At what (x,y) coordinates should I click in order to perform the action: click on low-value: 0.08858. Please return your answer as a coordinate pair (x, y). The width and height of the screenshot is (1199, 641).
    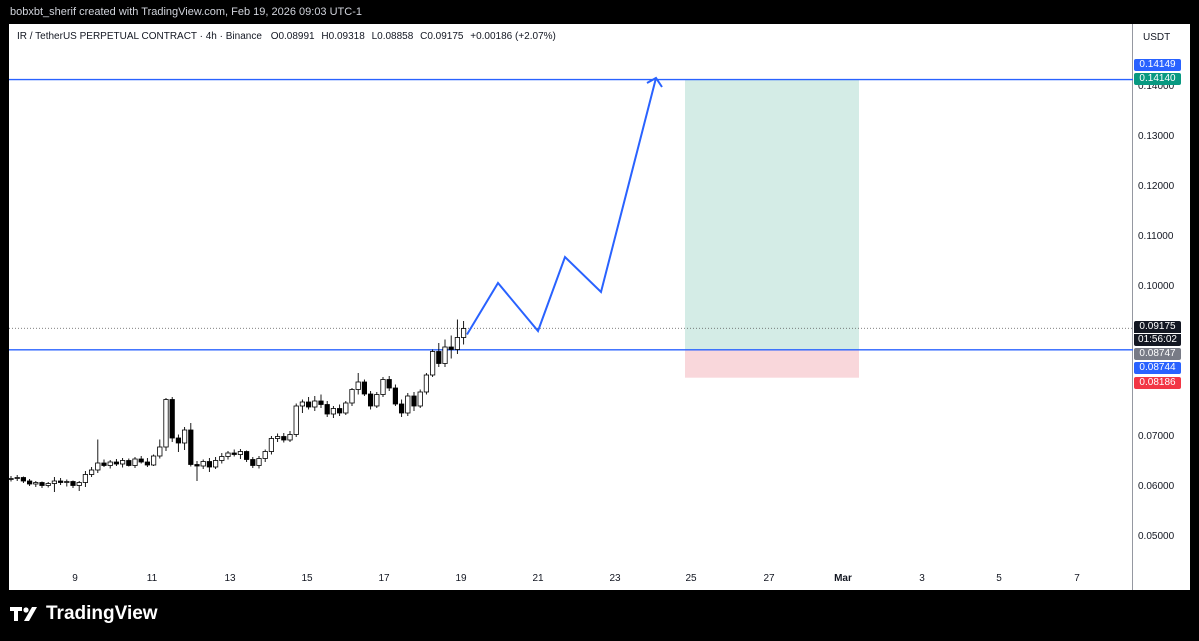
    Looking at the image, I should click on (395, 36).